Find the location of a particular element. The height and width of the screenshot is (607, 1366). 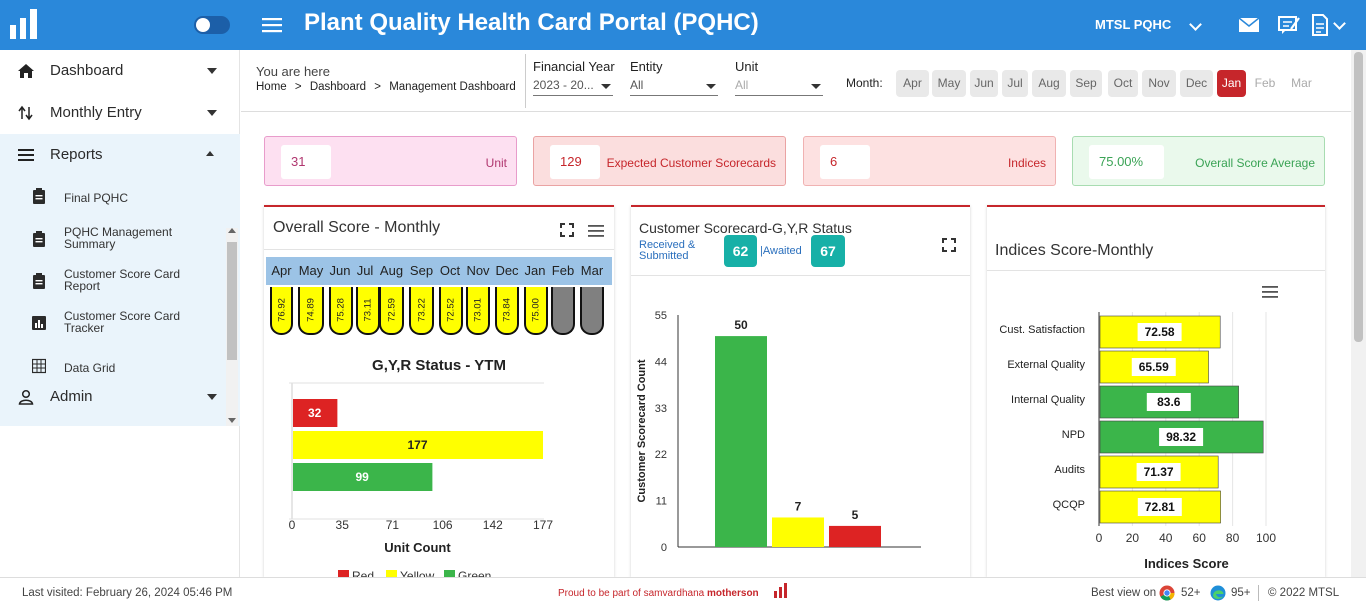

message-edit-icon is located at coordinates (1289, 25).